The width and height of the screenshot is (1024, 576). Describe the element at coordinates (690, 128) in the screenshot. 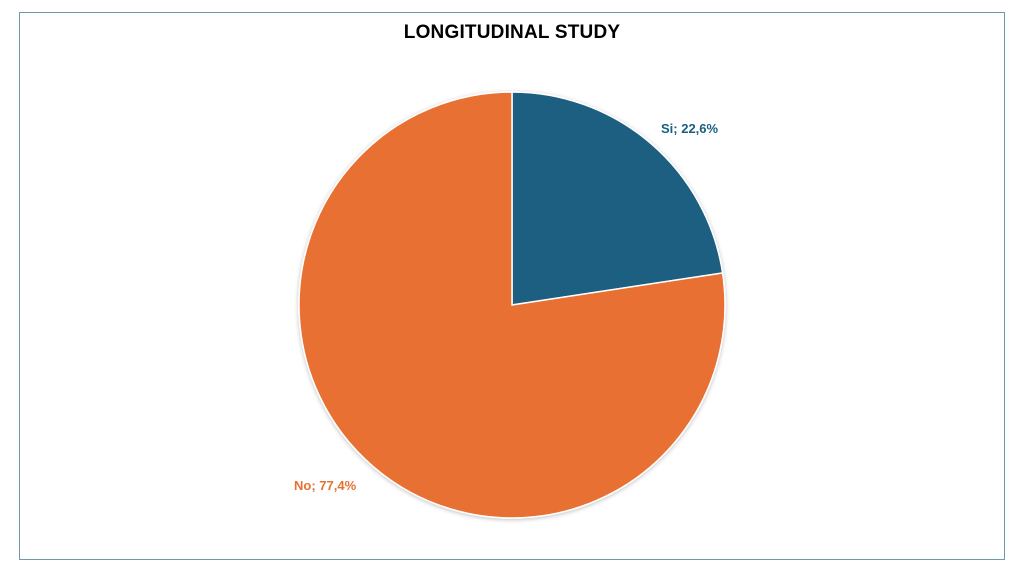

I see `data-label-si: Si; 22,6%` at that location.